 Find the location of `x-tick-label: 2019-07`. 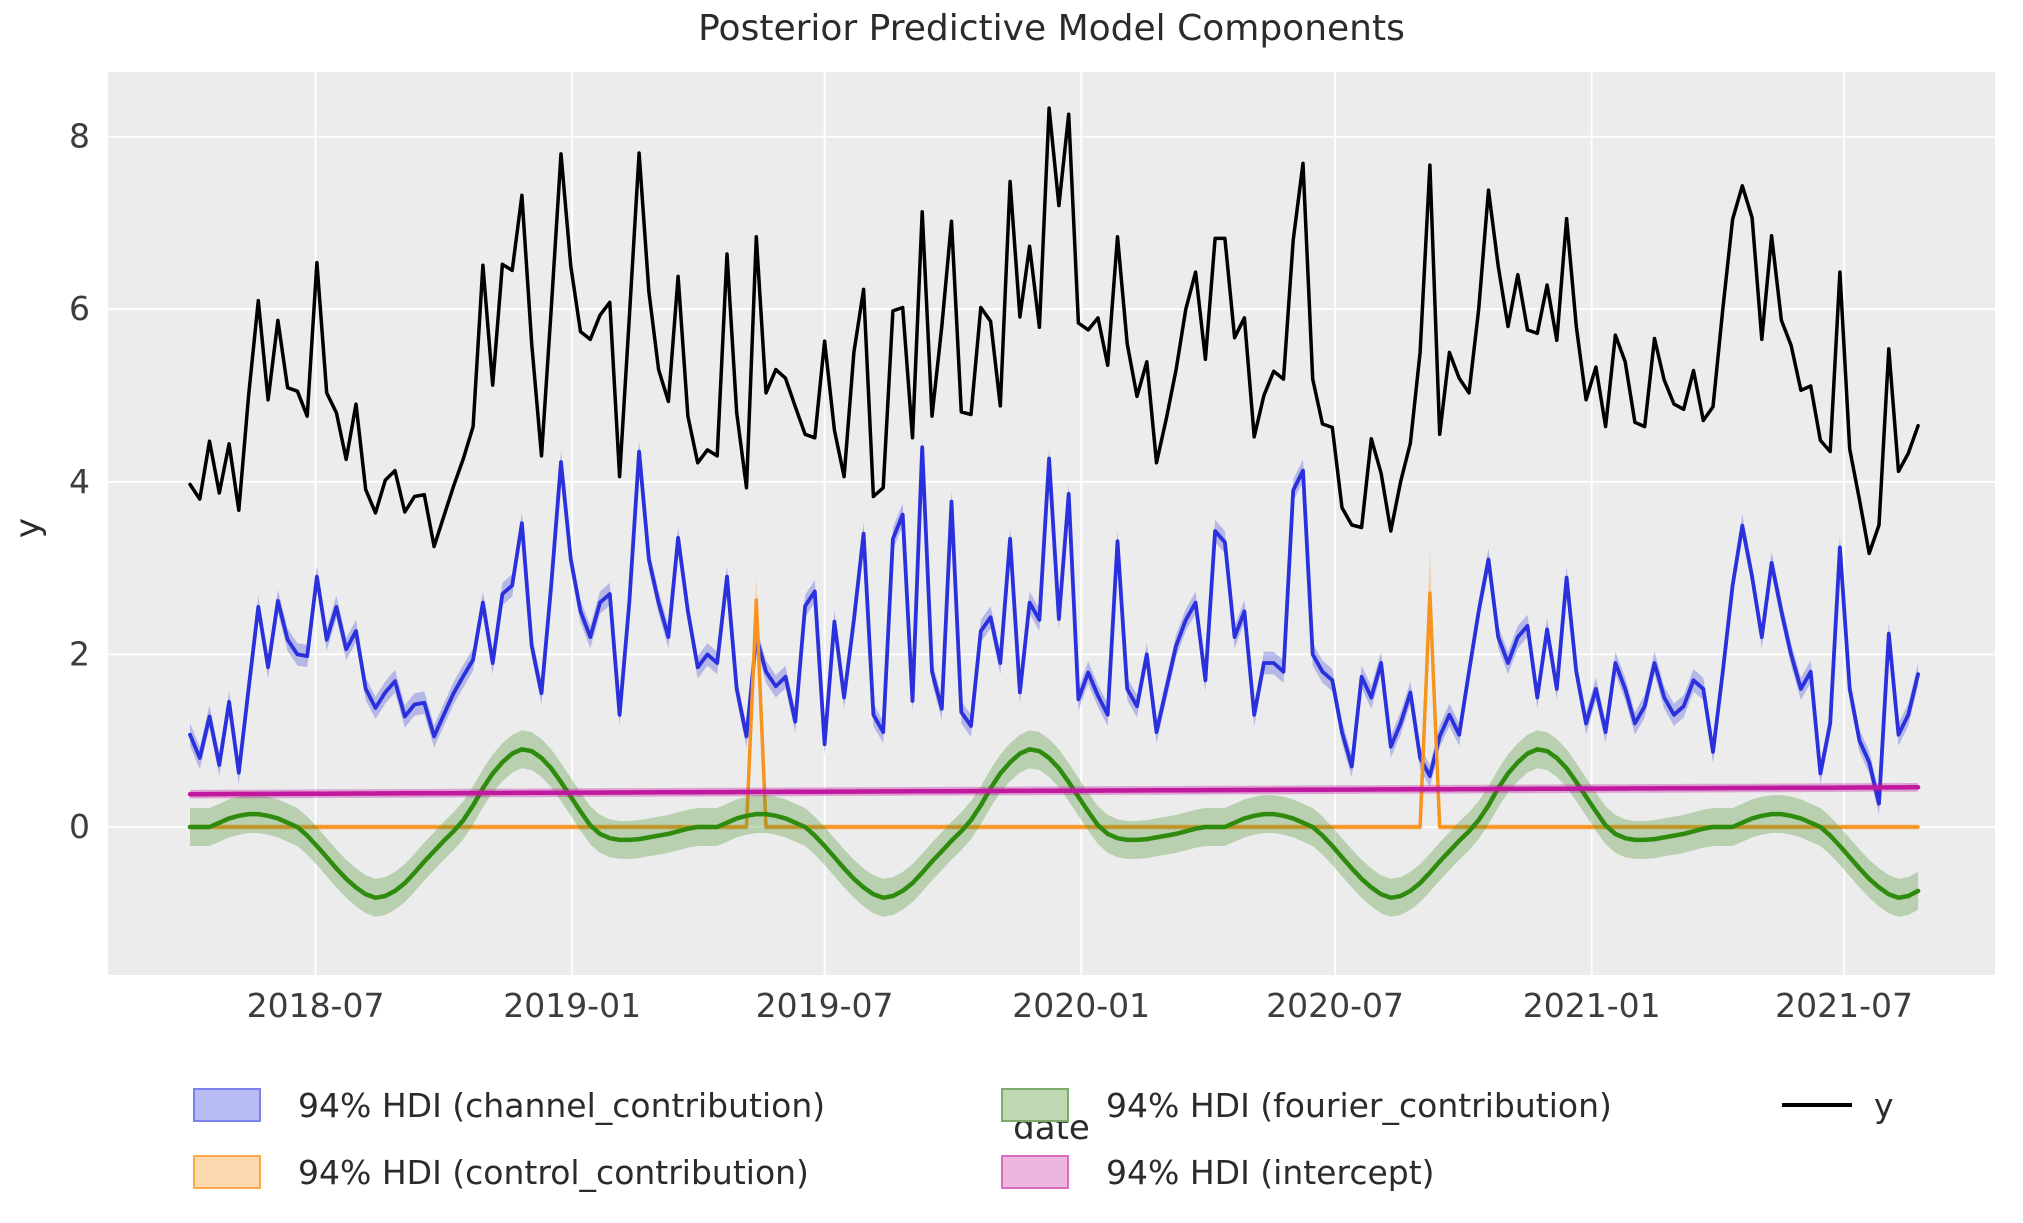

x-tick-label: 2019-07 is located at coordinates (825, 1005).